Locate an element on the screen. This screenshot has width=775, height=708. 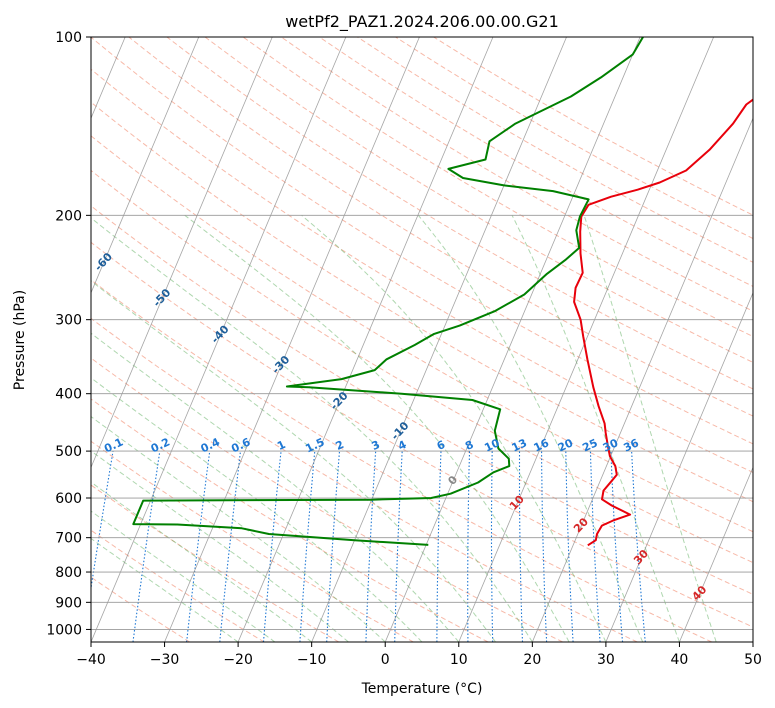
y-tick-label: 800 is located at coordinates (68, 573).